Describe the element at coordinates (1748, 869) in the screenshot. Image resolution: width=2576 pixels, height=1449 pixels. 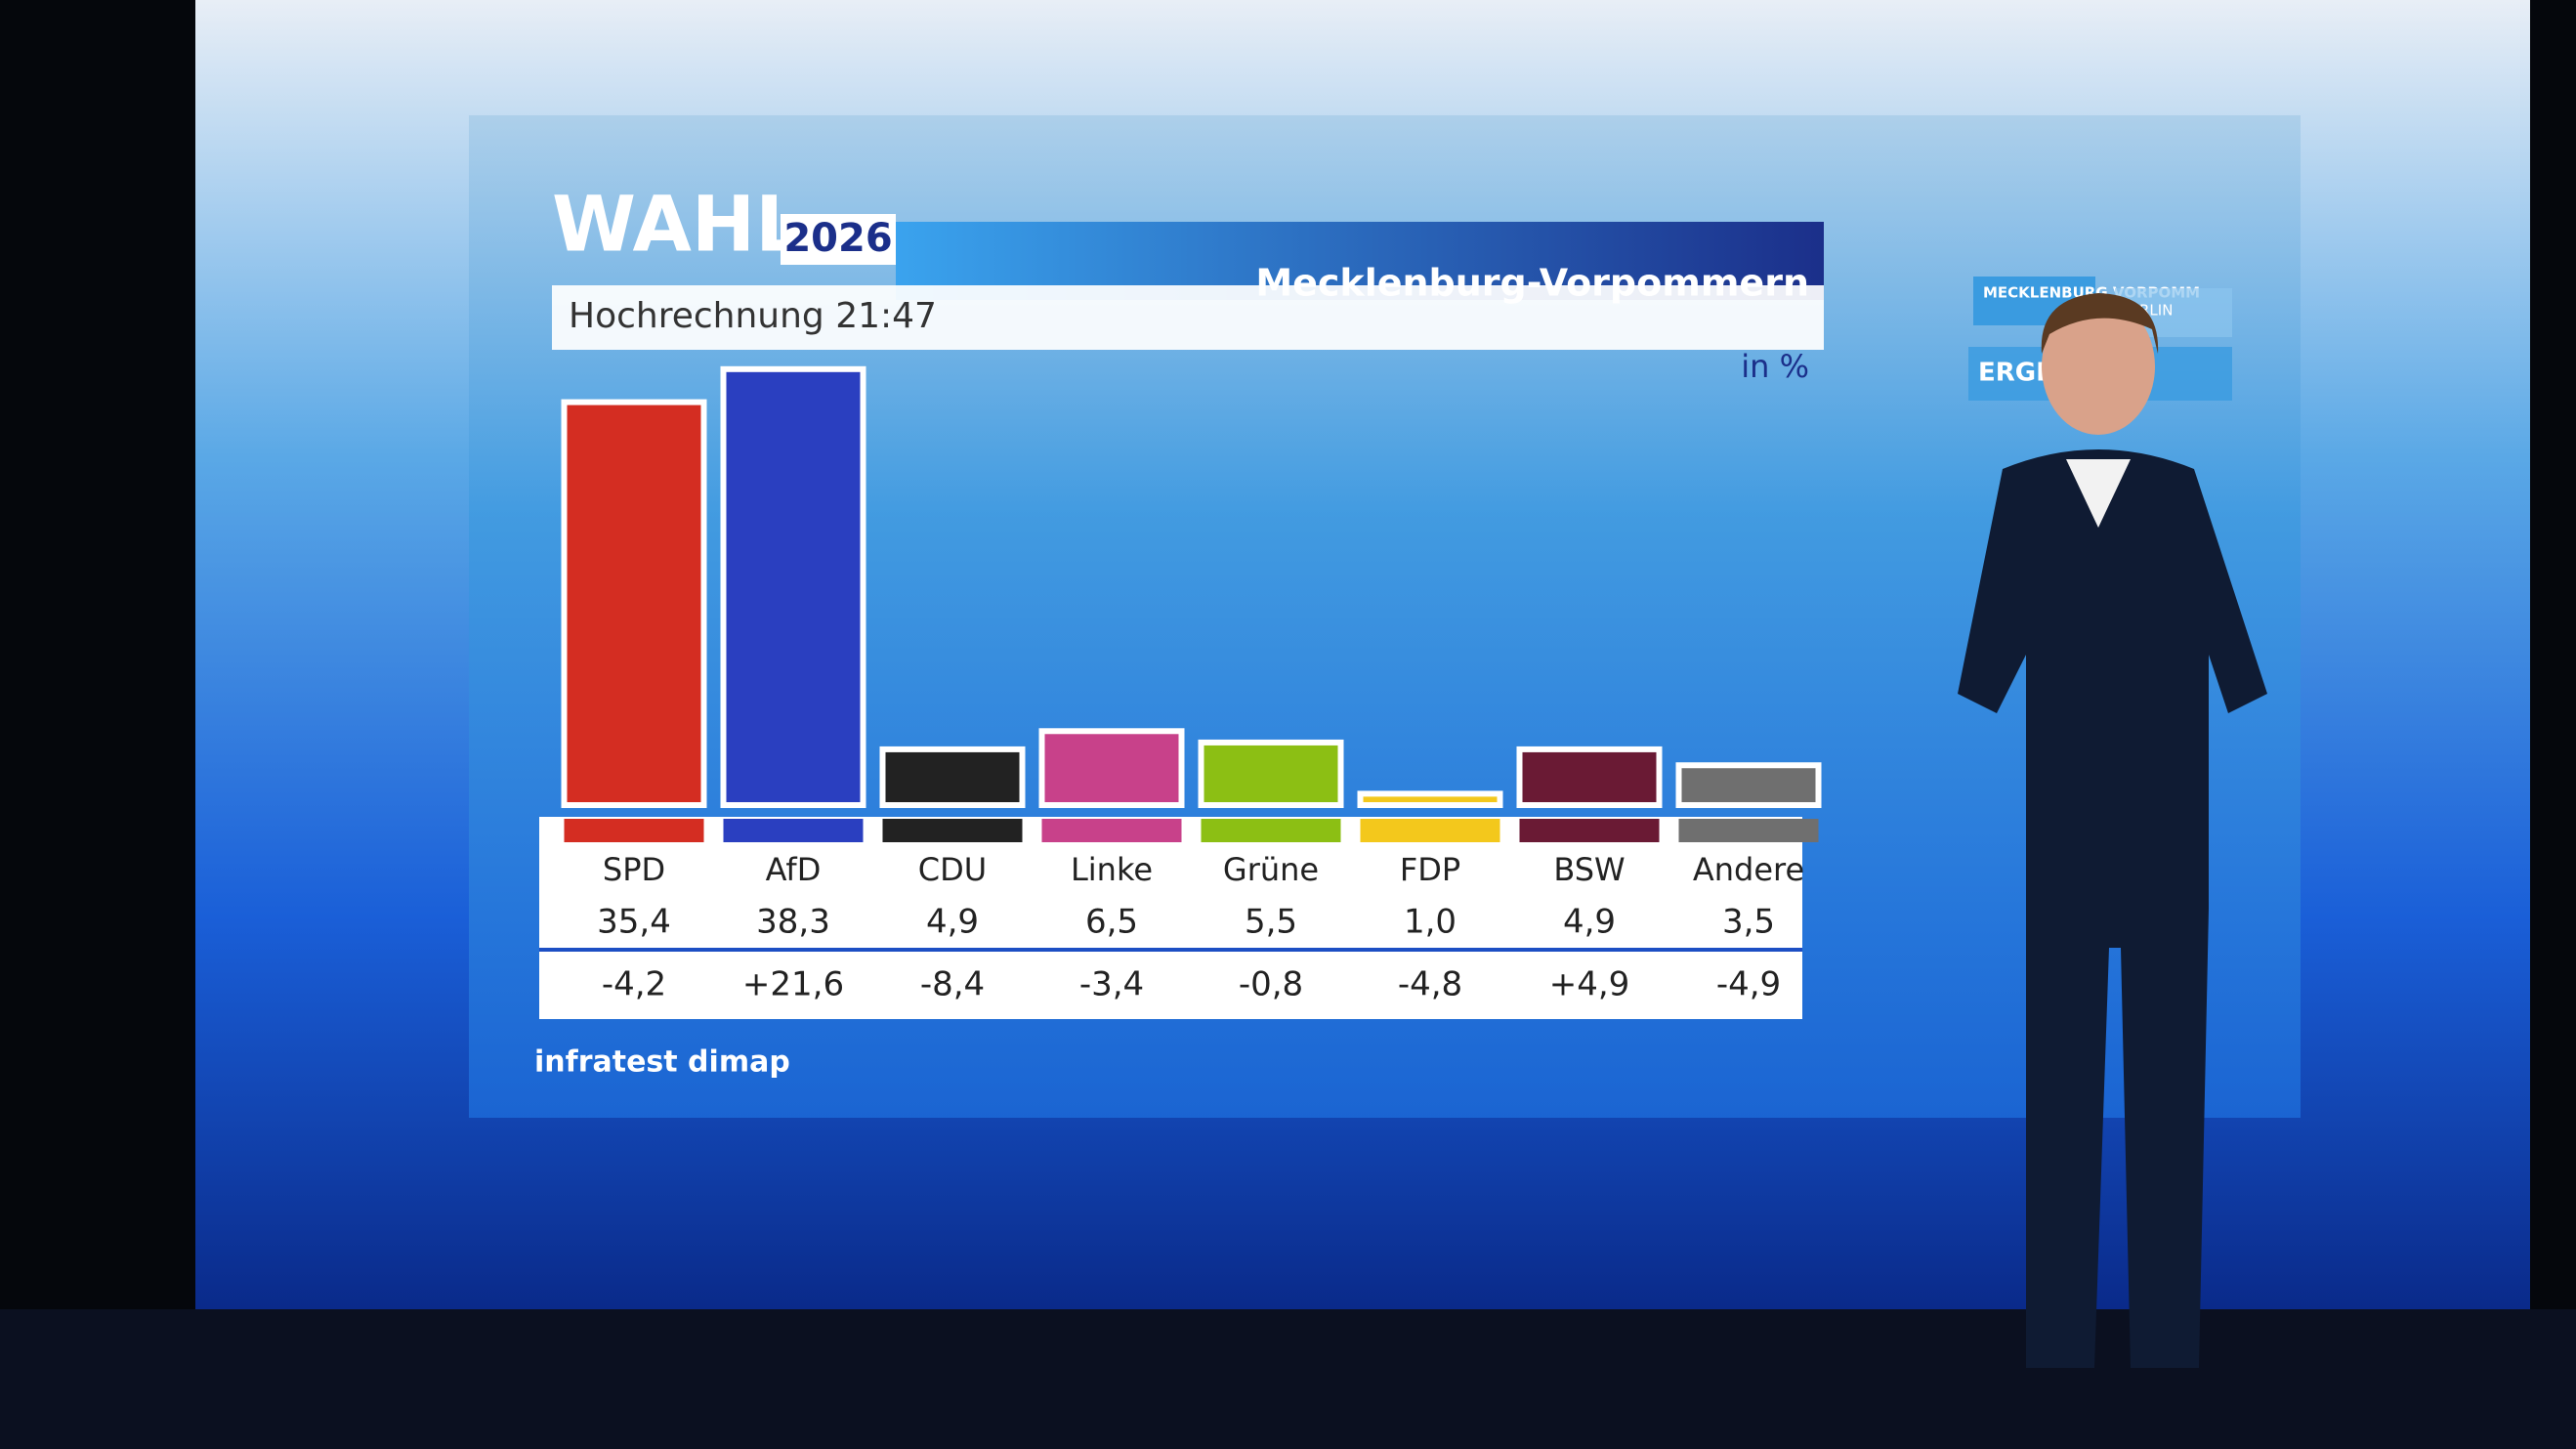
I see `category-label: Andere` at that location.